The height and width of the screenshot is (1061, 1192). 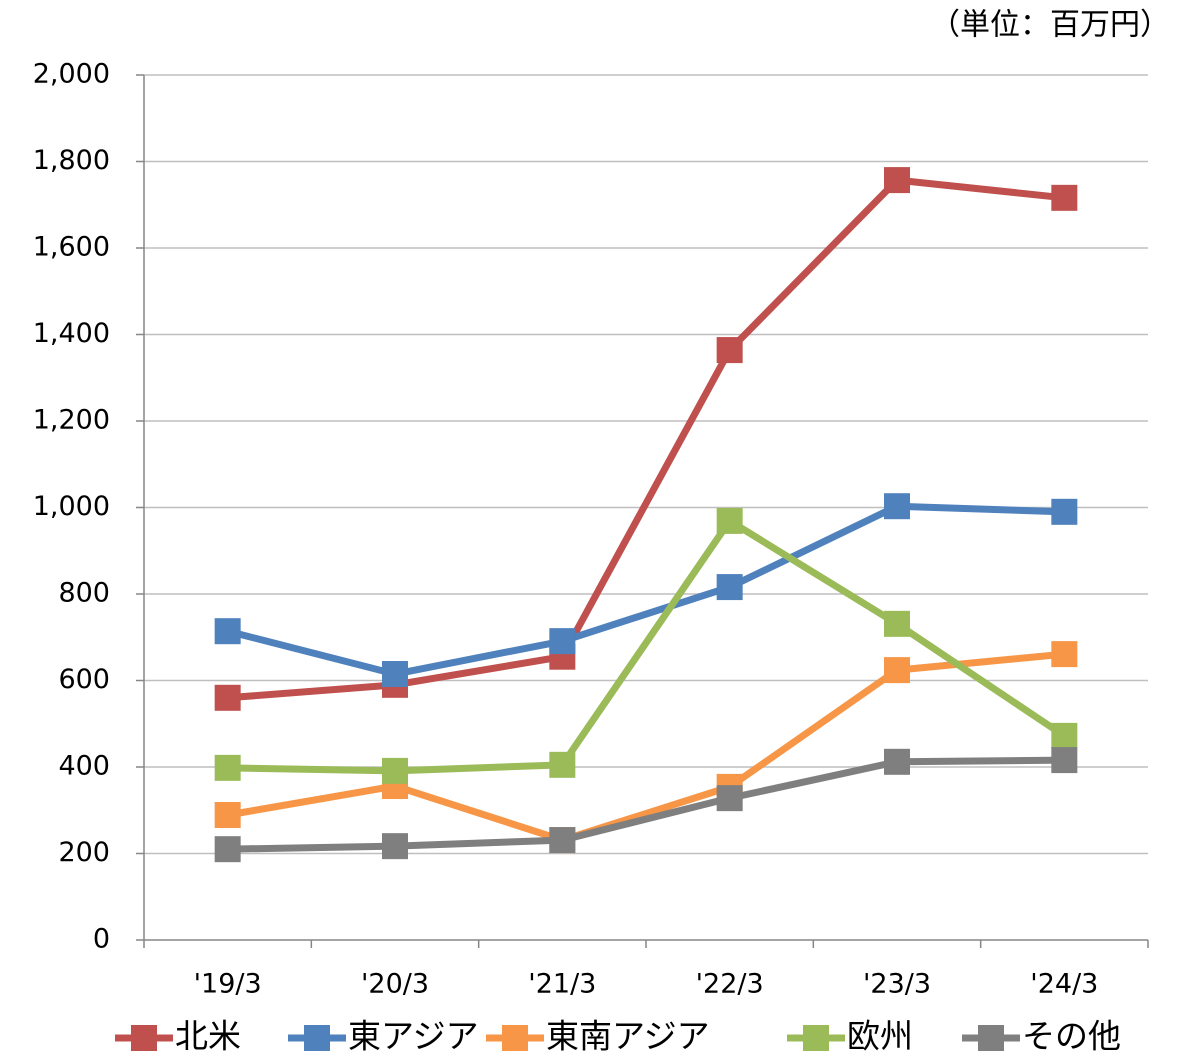 What do you see at coordinates (880, 1036) in the screenshot?
I see `legend-label: 欧州` at bounding box center [880, 1036].